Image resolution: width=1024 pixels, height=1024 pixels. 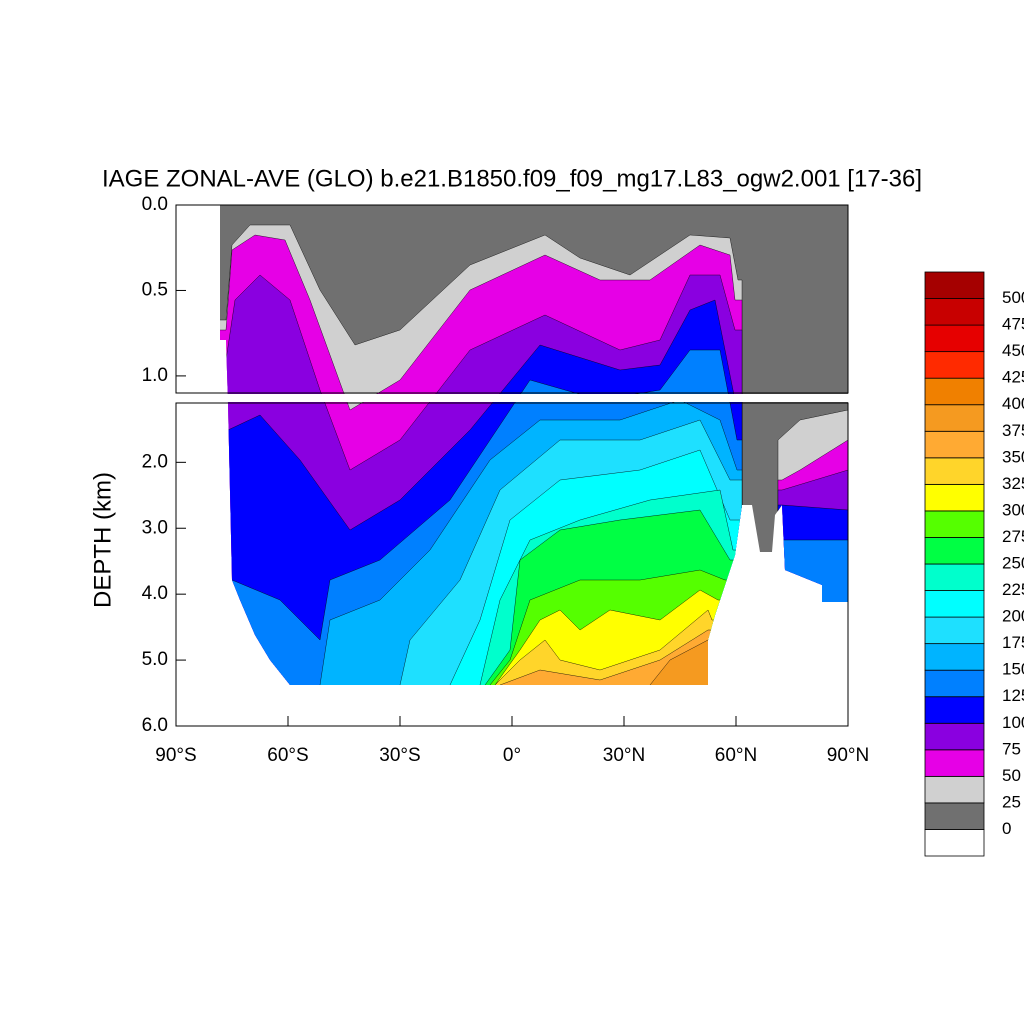 I want to click on colorbar-label: 450, so click(x=1013, y=350).